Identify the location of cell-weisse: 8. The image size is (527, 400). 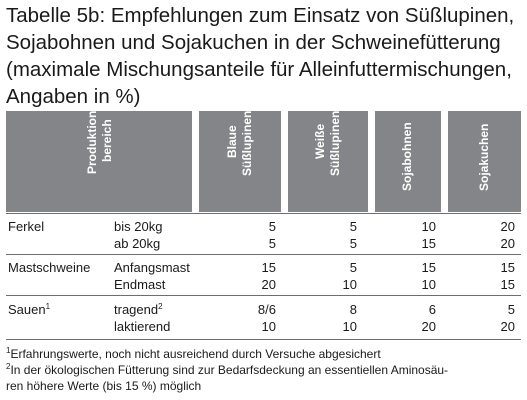
(353, 309).